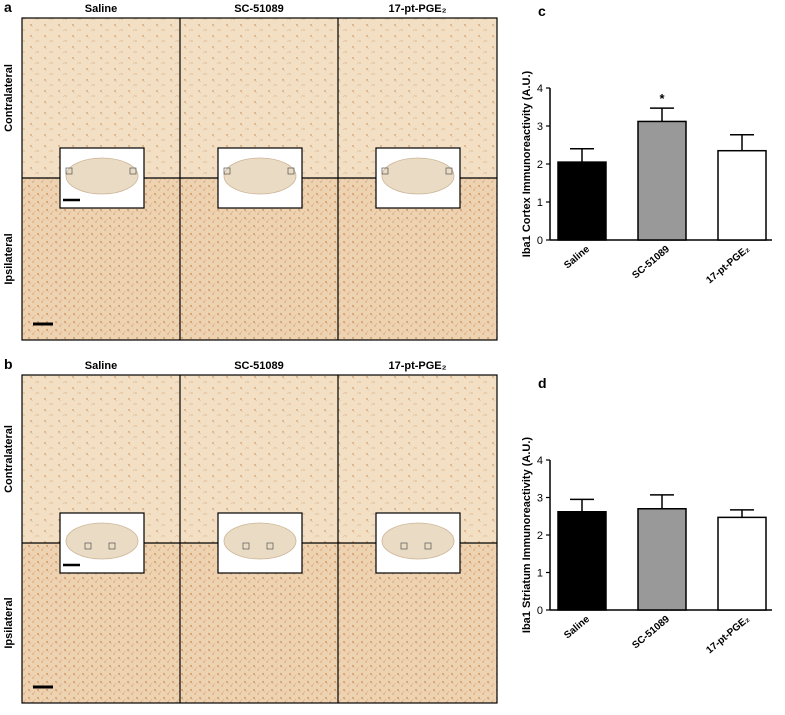 The width and height of the screenshot is (785, 715). What do you see at coordinates (527, 163) in the screenshot?
I see `y-axis-label: Iba1 Cortex Immunoreactivity (A.U.)` at bounding box center [527, 163].